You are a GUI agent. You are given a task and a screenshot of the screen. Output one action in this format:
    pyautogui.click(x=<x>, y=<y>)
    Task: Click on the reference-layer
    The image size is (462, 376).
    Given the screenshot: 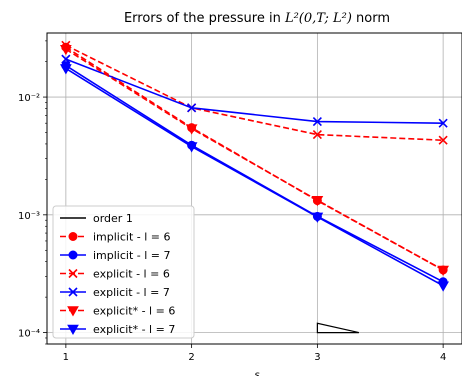 What is the action you would take?
    pyautogui.click(x=338, y=328)
    